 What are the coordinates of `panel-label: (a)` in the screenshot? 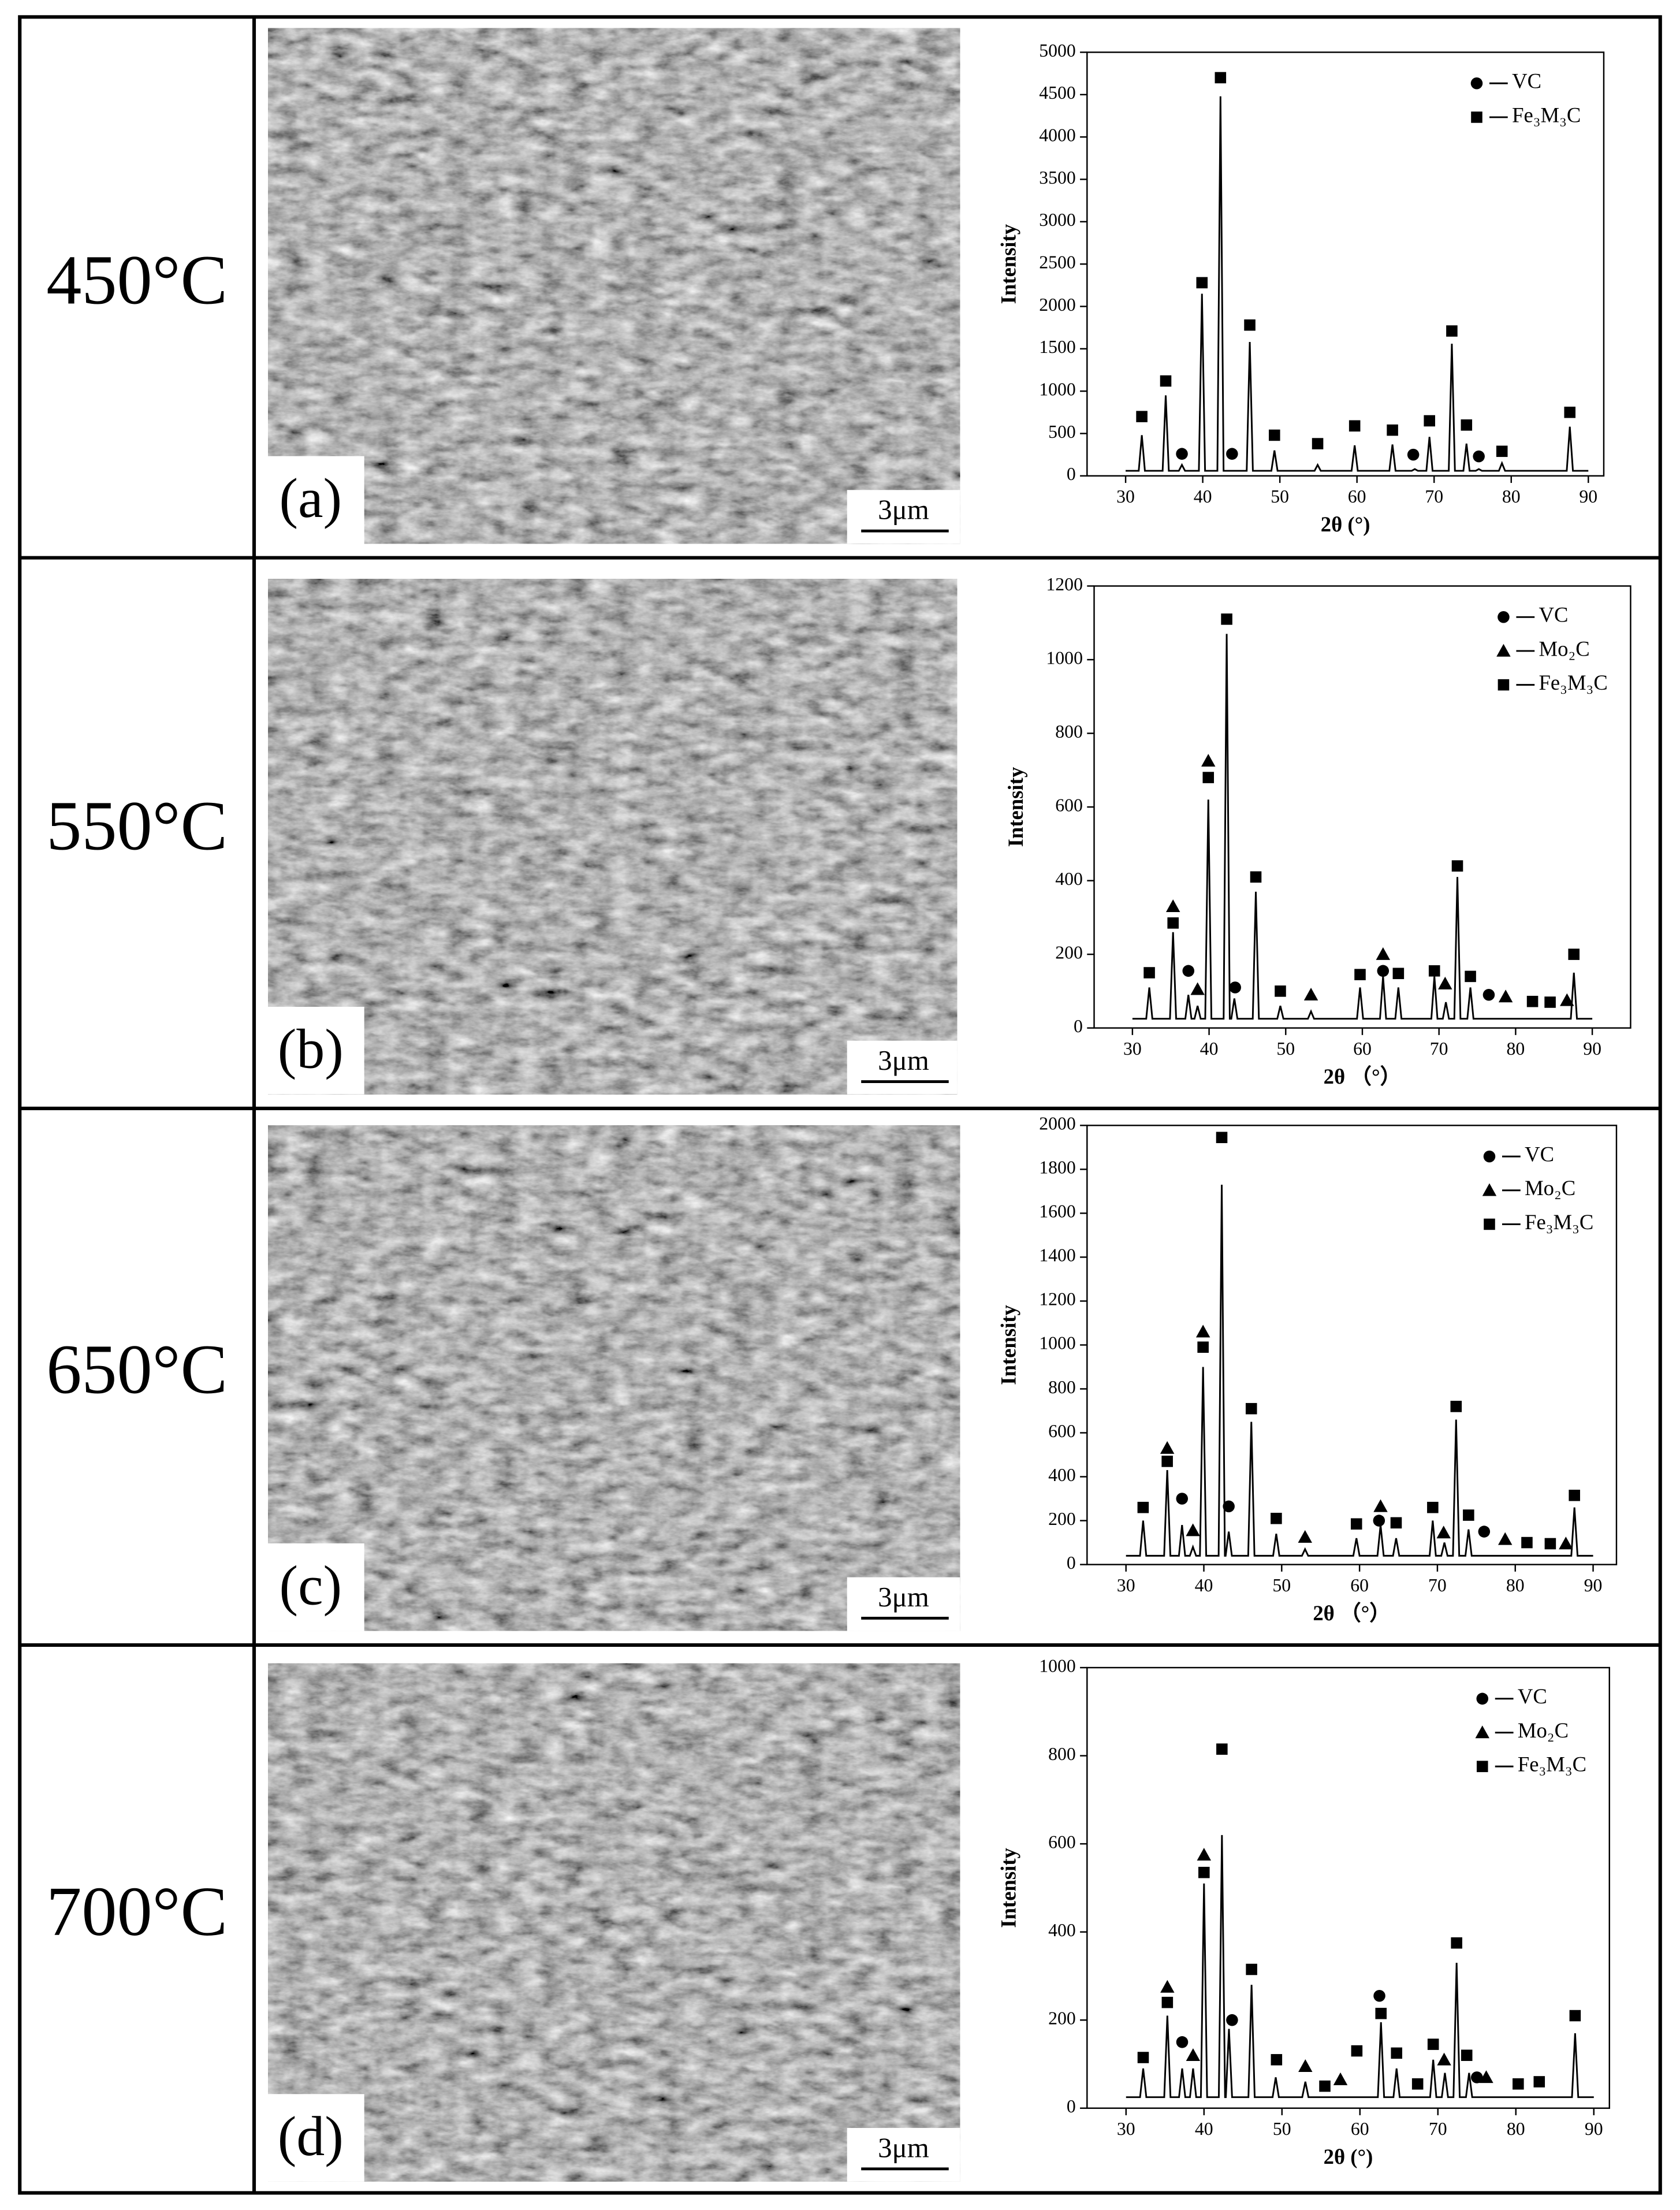 It's located at (311, 498).